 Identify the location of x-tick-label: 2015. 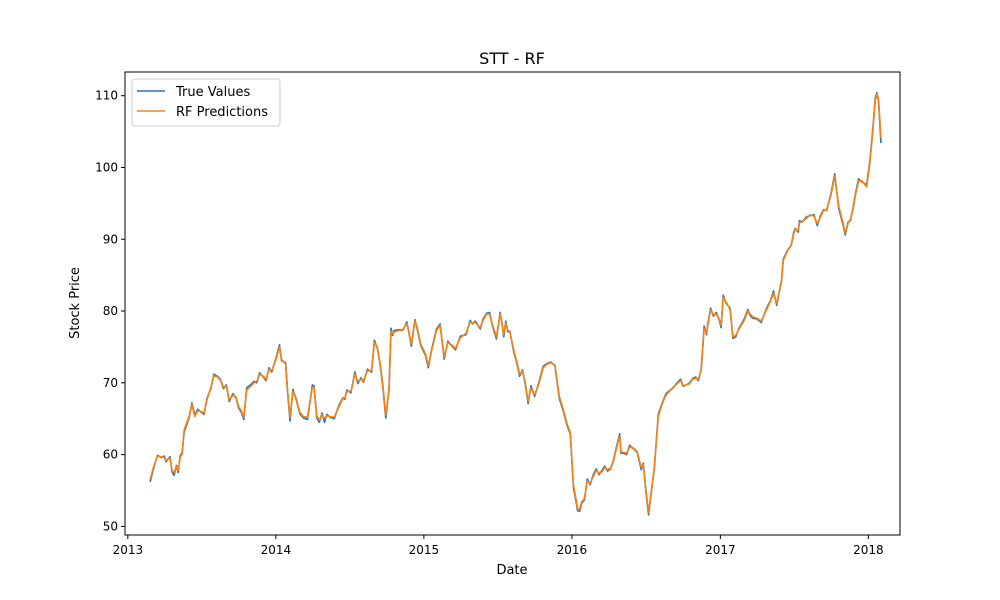
(424, 550).